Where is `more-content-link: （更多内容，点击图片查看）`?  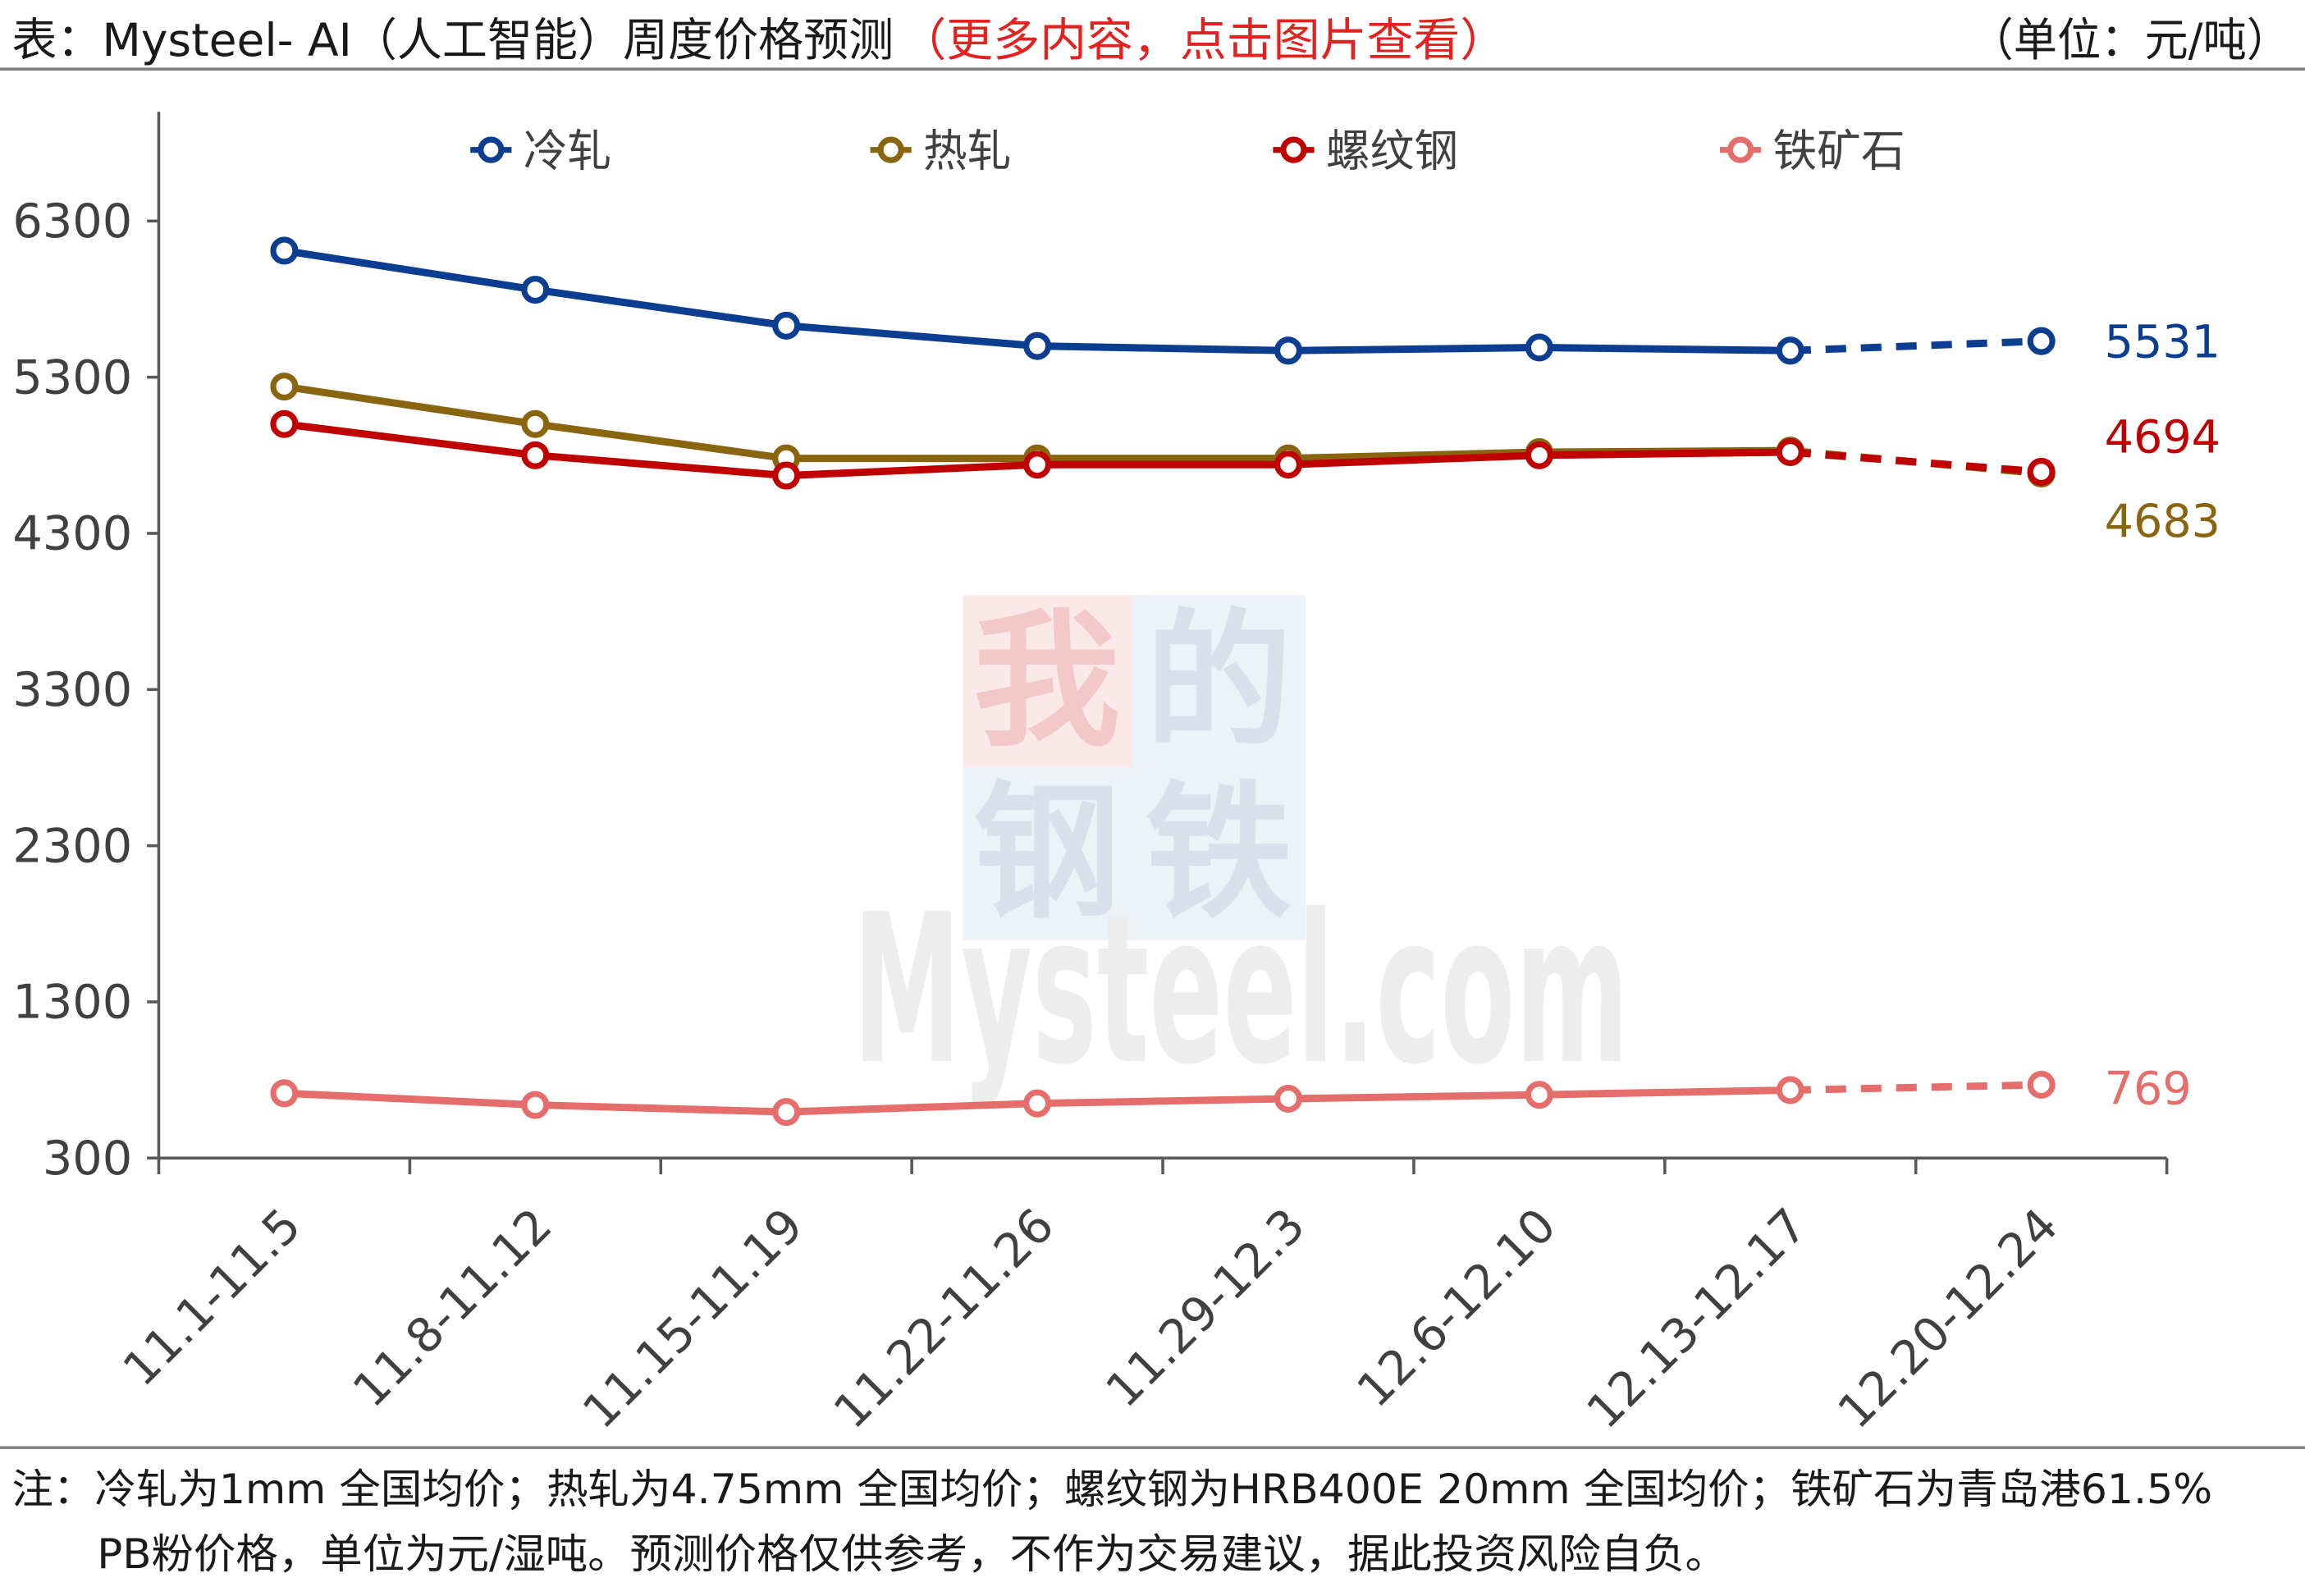
more-content-link: （更多内容，点击图片查看） is located at coordinates (1203, 41).